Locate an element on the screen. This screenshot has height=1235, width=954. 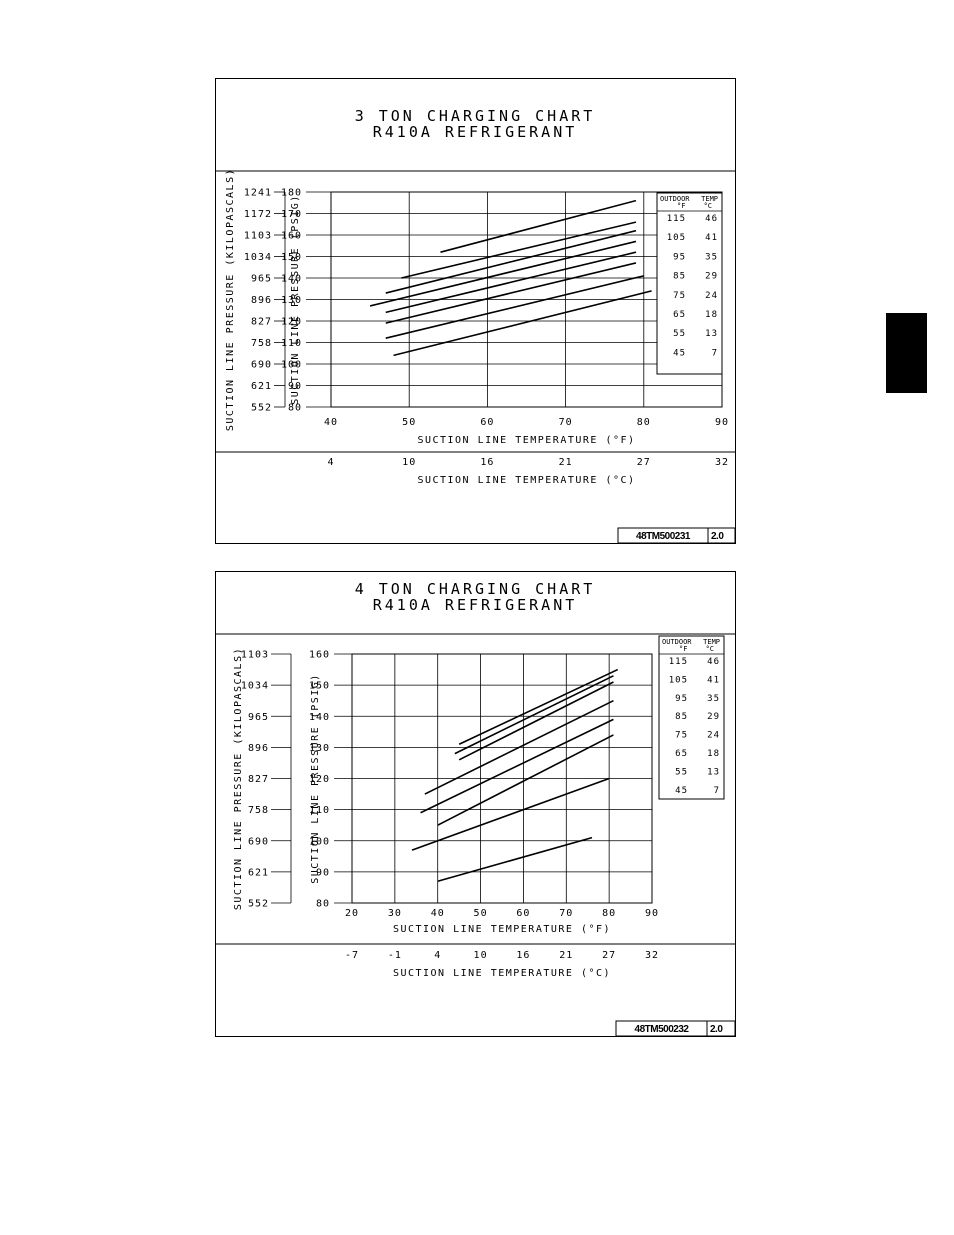
chart2-kpa-tick-label: 827 is located at coordinates (258, 779).